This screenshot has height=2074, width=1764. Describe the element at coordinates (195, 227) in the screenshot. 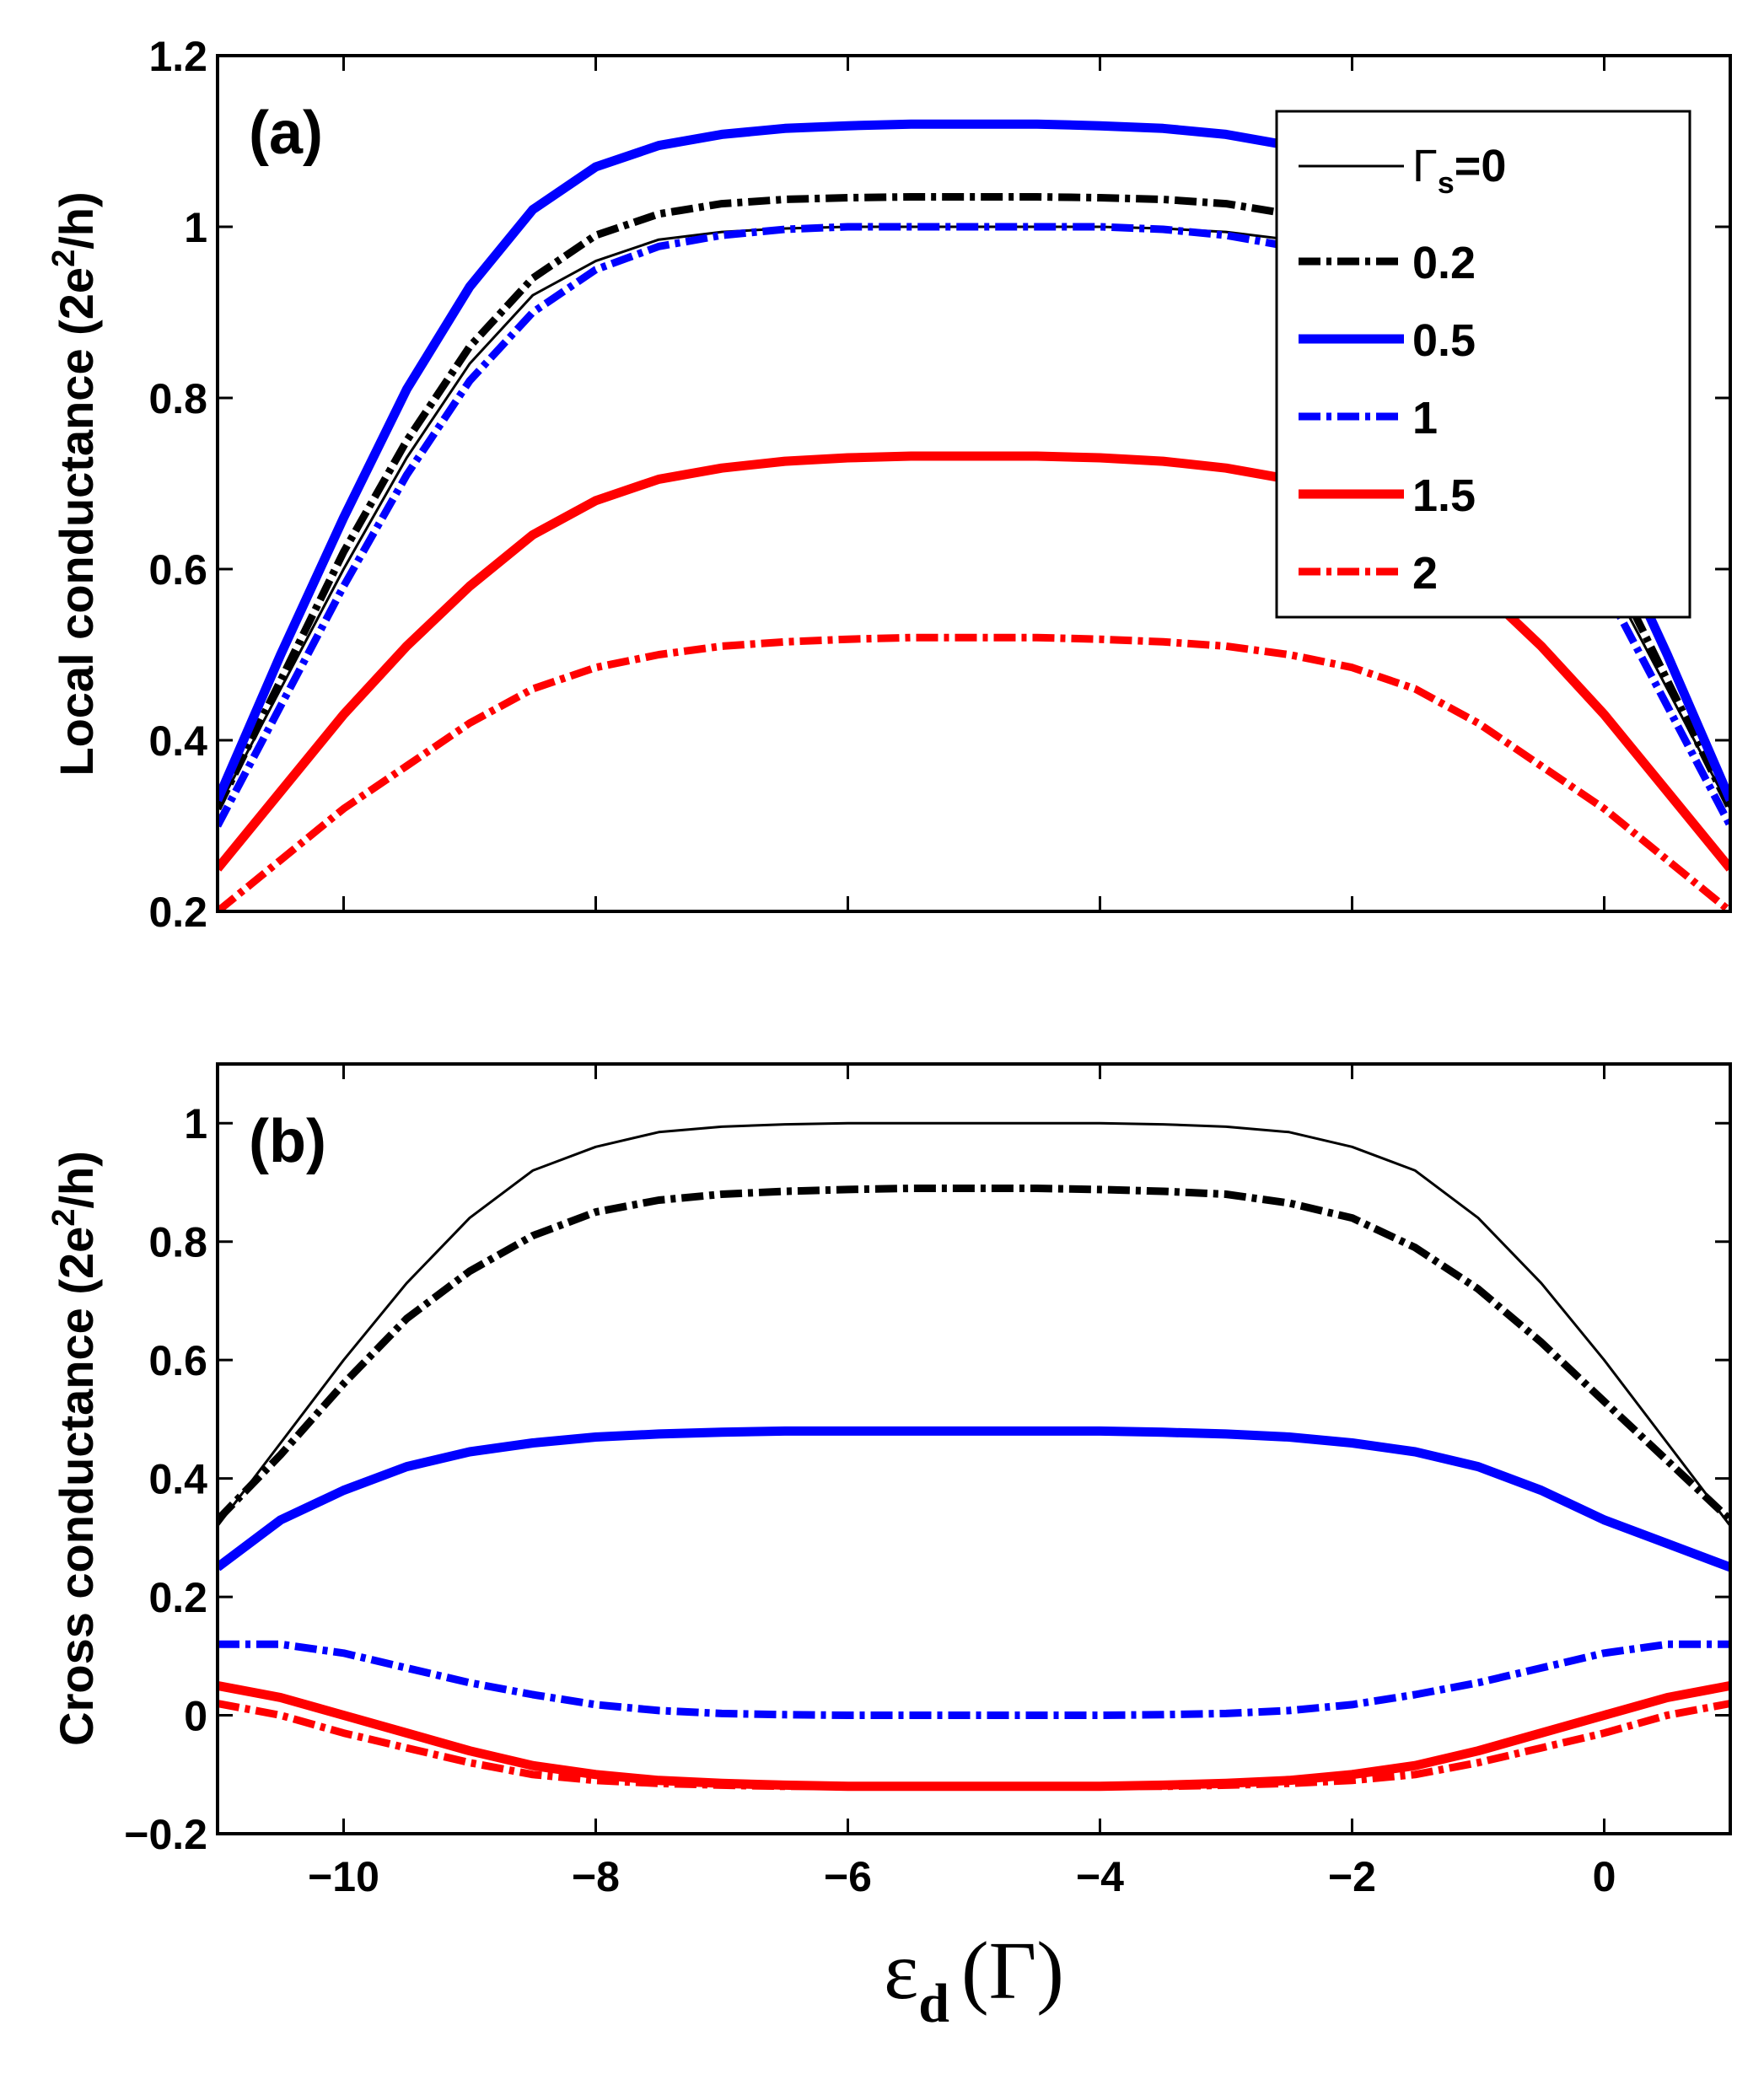

I see `panel-a-y-tick-label: 1` at that location.